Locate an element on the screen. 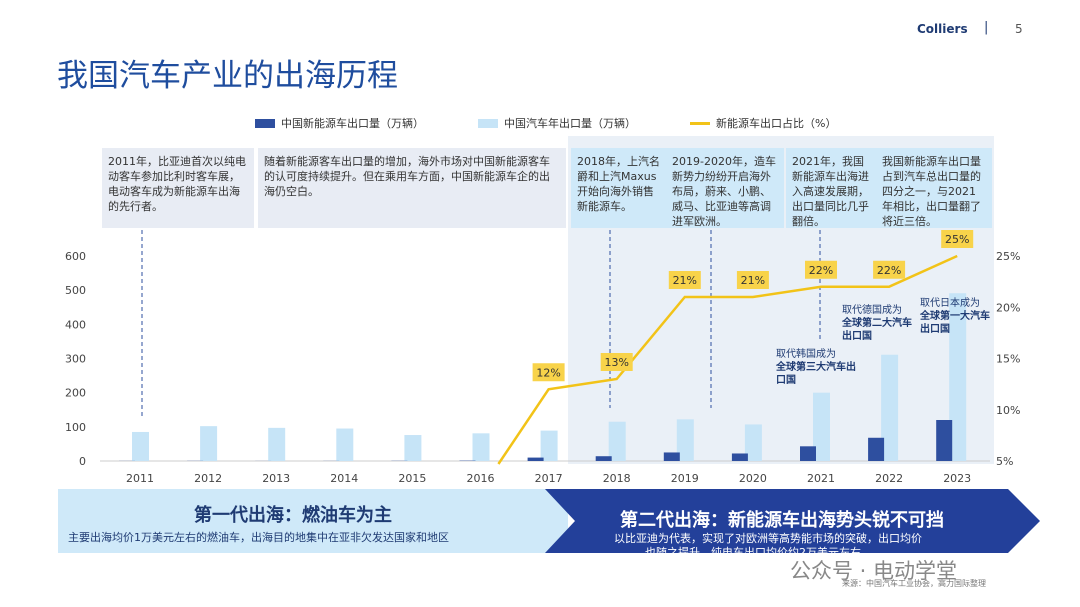 This screenshot has height=607, width=1080. x-tick-label: 2017 is located at coordinates (549, 478).